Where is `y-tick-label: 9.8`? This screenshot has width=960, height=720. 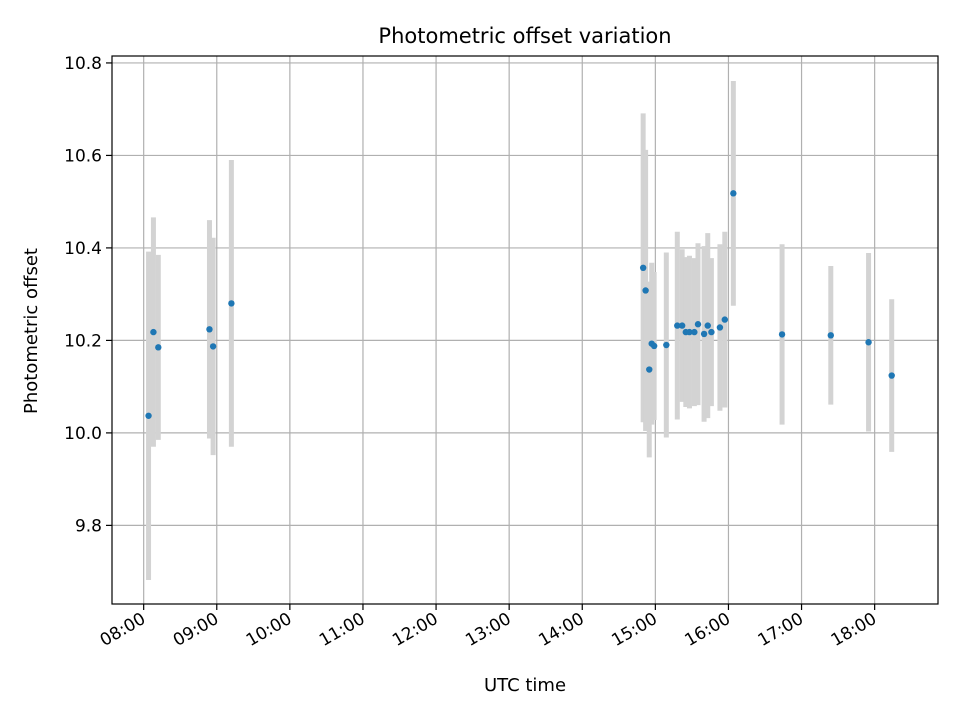
y-tick-label: 9.8 is located at coordinates (88, 526).